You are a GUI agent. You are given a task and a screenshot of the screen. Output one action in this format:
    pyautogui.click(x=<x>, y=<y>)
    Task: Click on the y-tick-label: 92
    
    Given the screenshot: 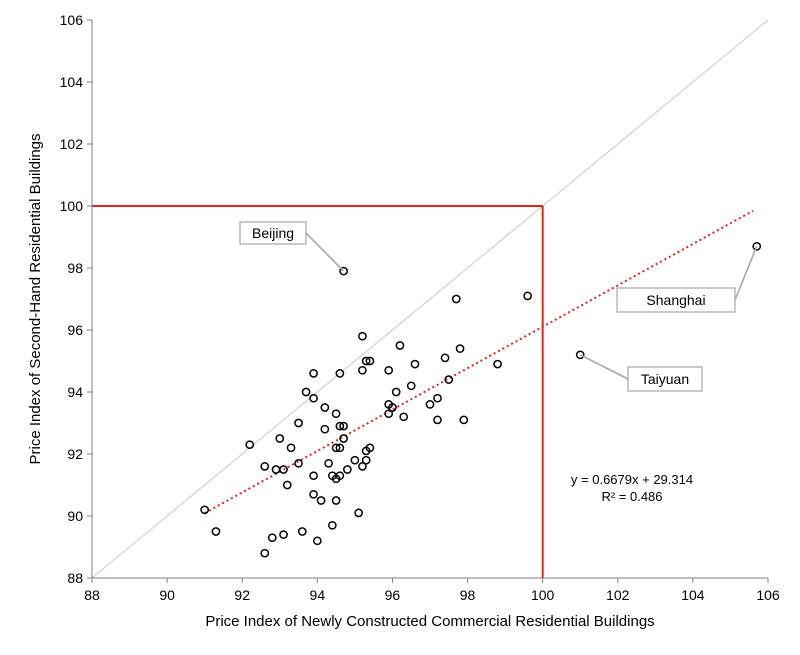 What is the action you would take?
    pyautogui.click(x=75, y=454)
    